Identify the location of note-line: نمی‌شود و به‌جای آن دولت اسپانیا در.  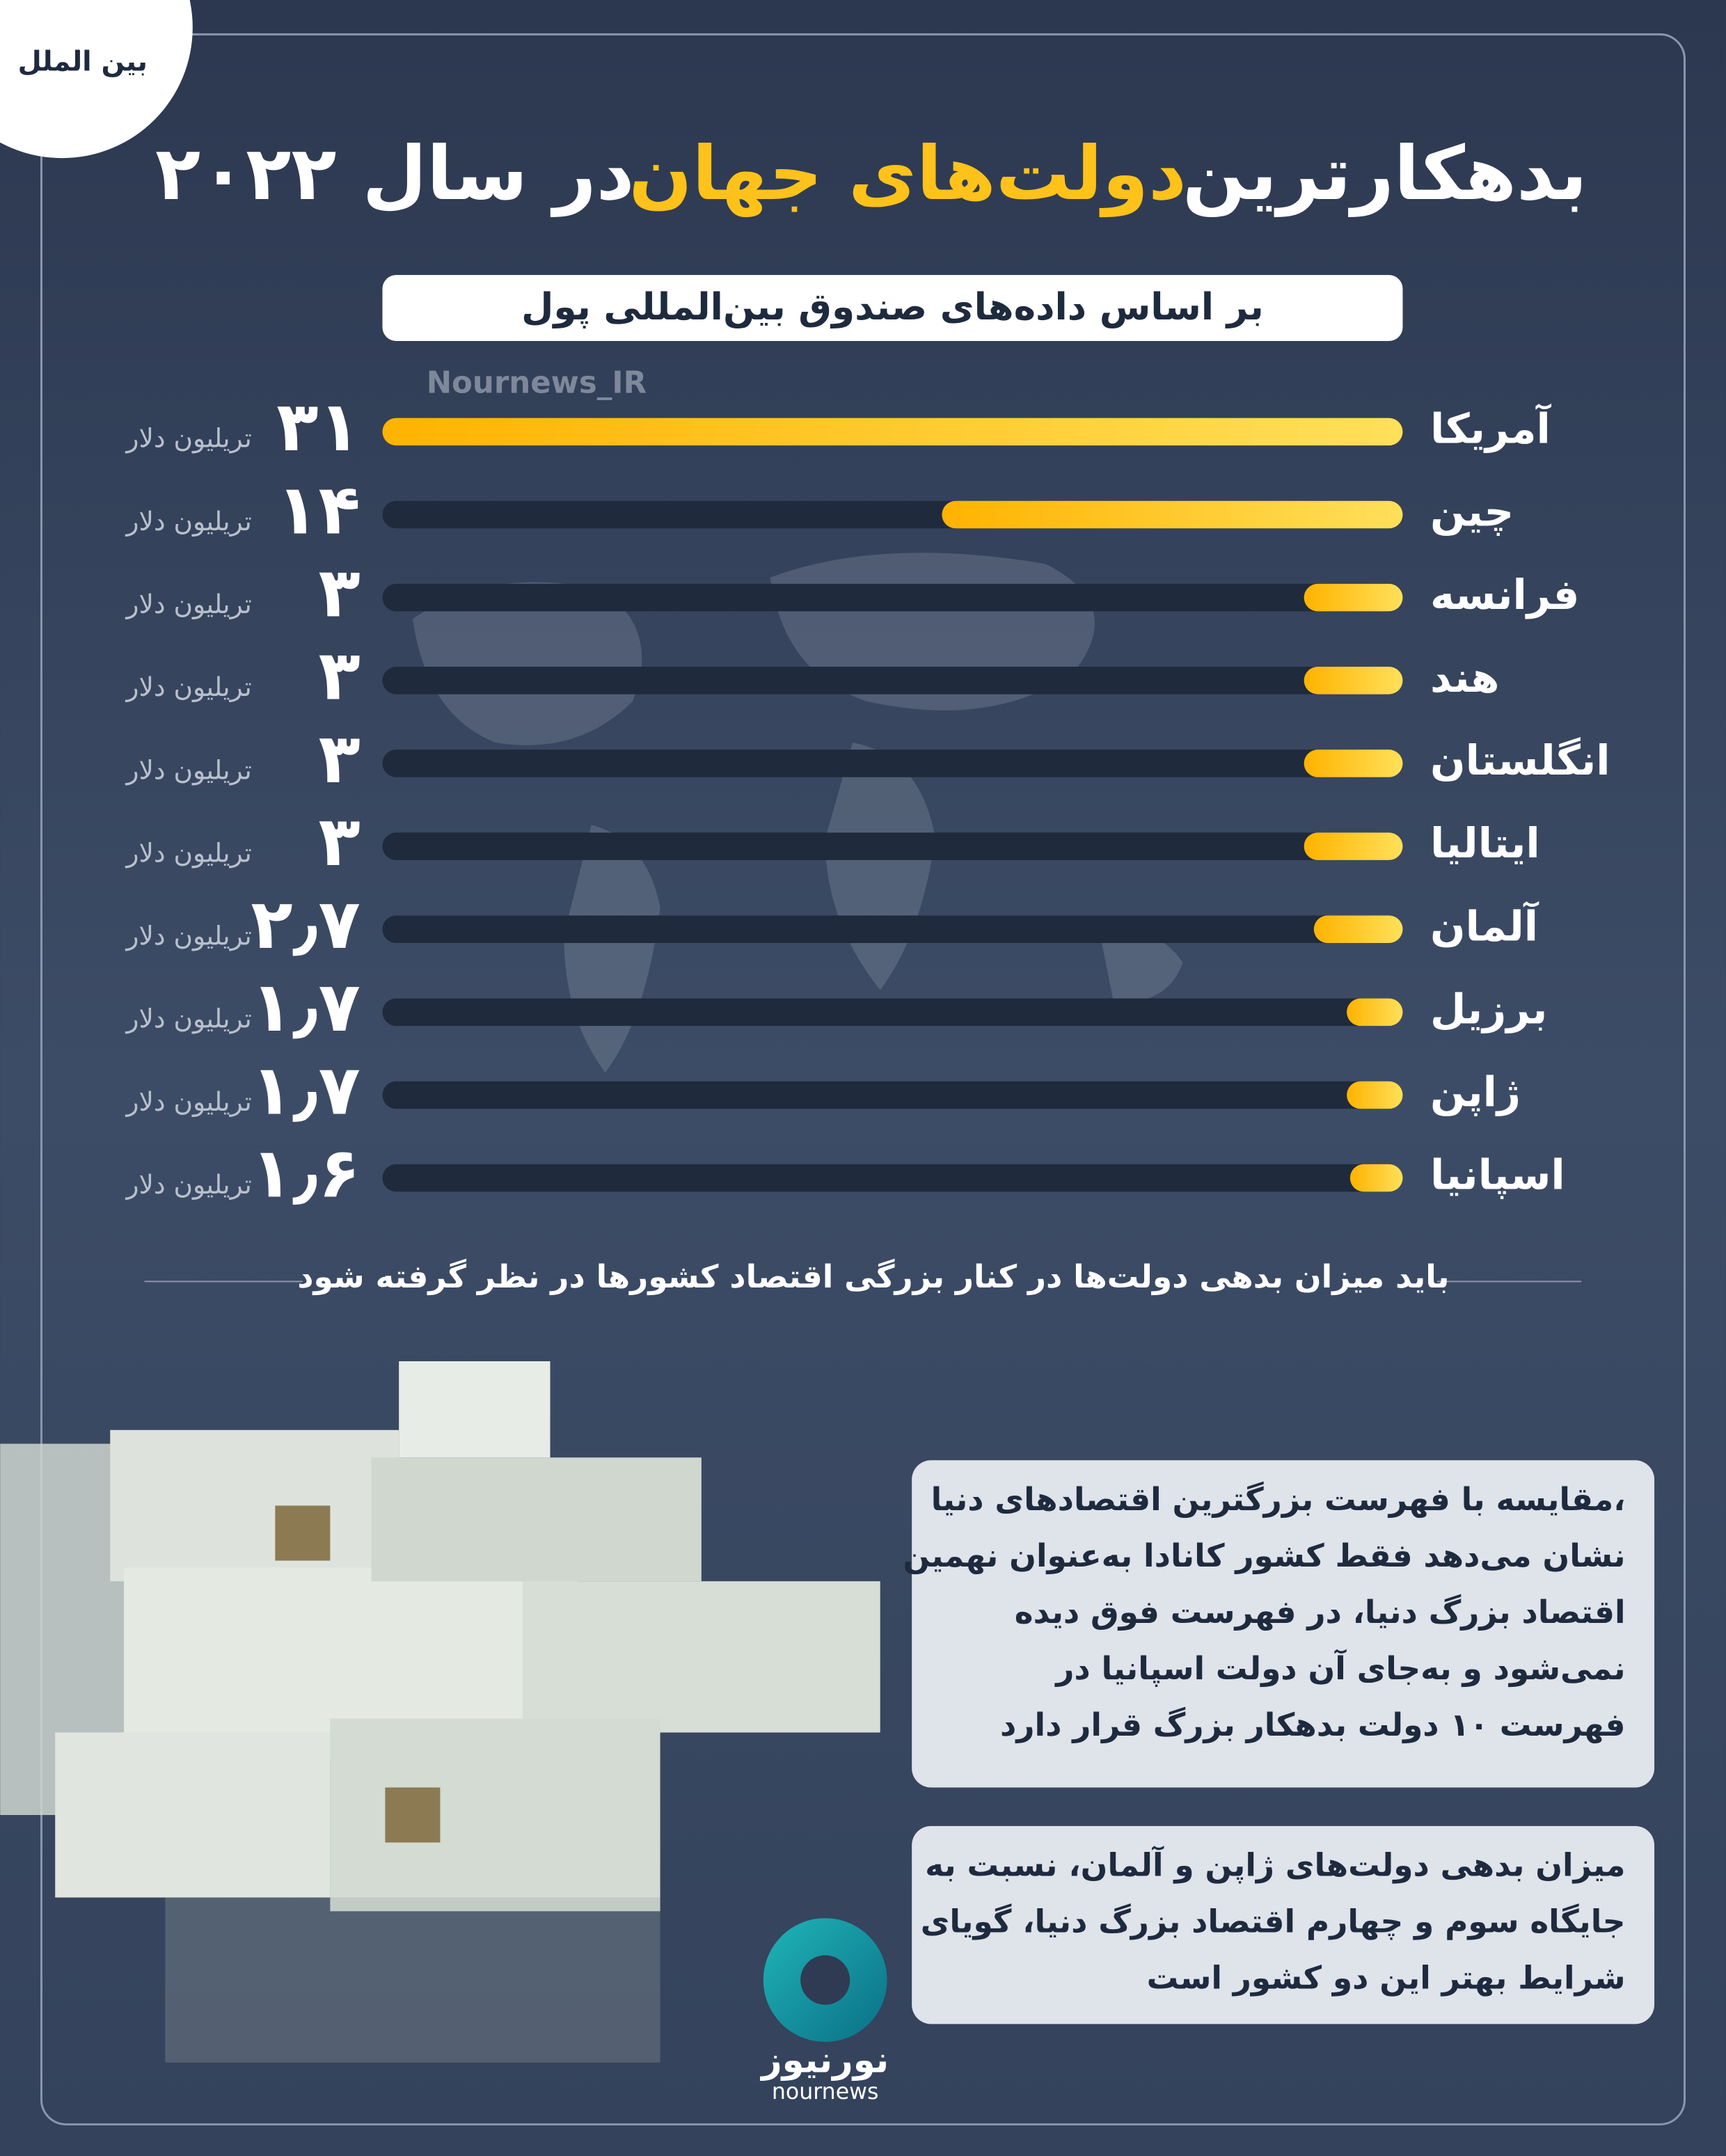
(1339, 1668).